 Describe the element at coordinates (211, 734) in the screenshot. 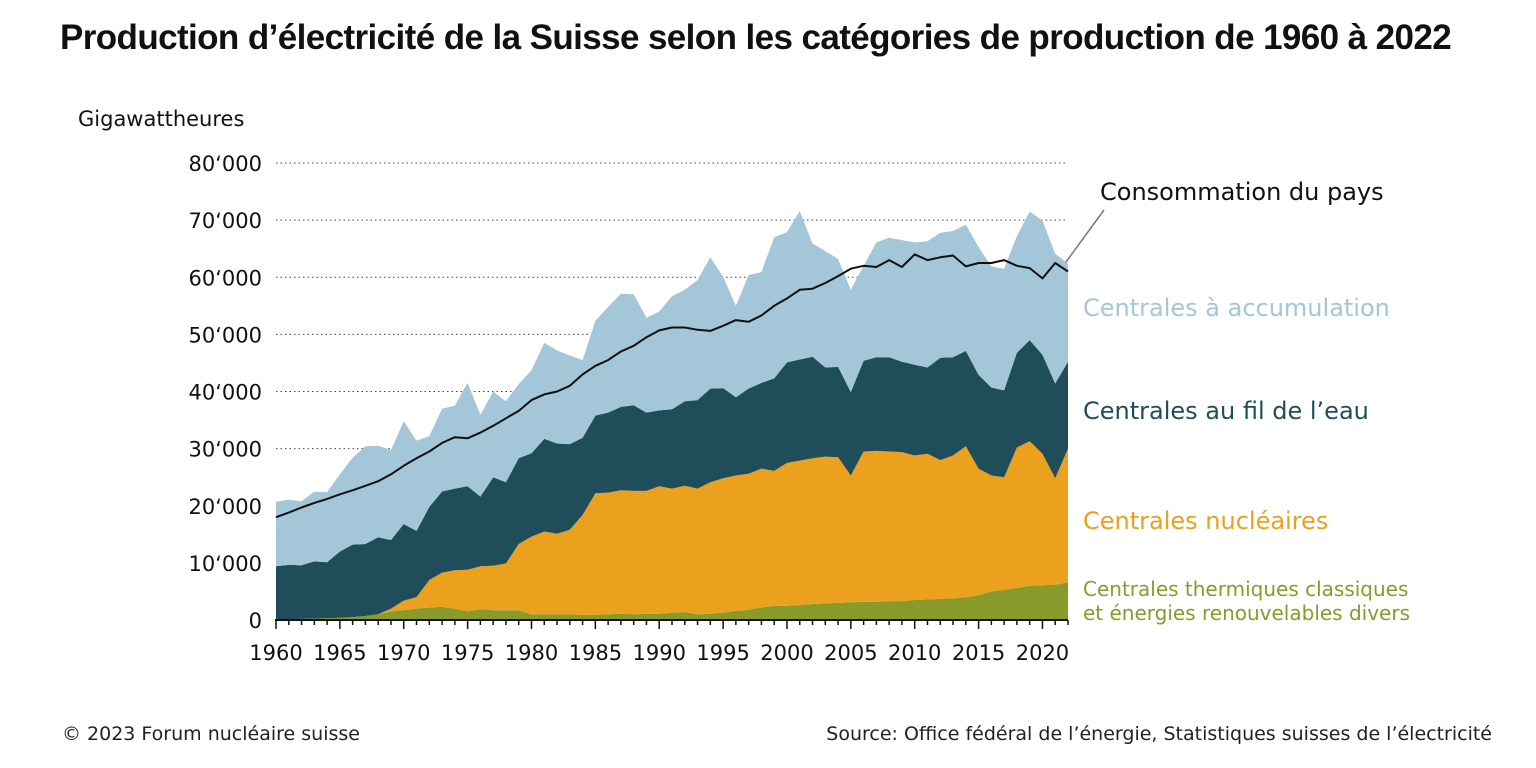

I see `copyright-text: © 2023 Forum nucléaire suisse` at that location.